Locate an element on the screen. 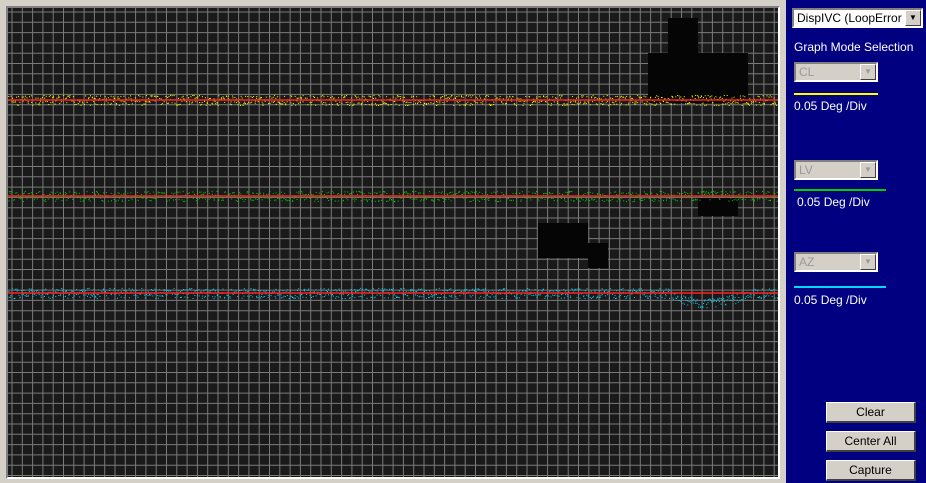 The height and width of the screenshot is (483, 926). channel-color-cl is located at coordinates (836, 94).